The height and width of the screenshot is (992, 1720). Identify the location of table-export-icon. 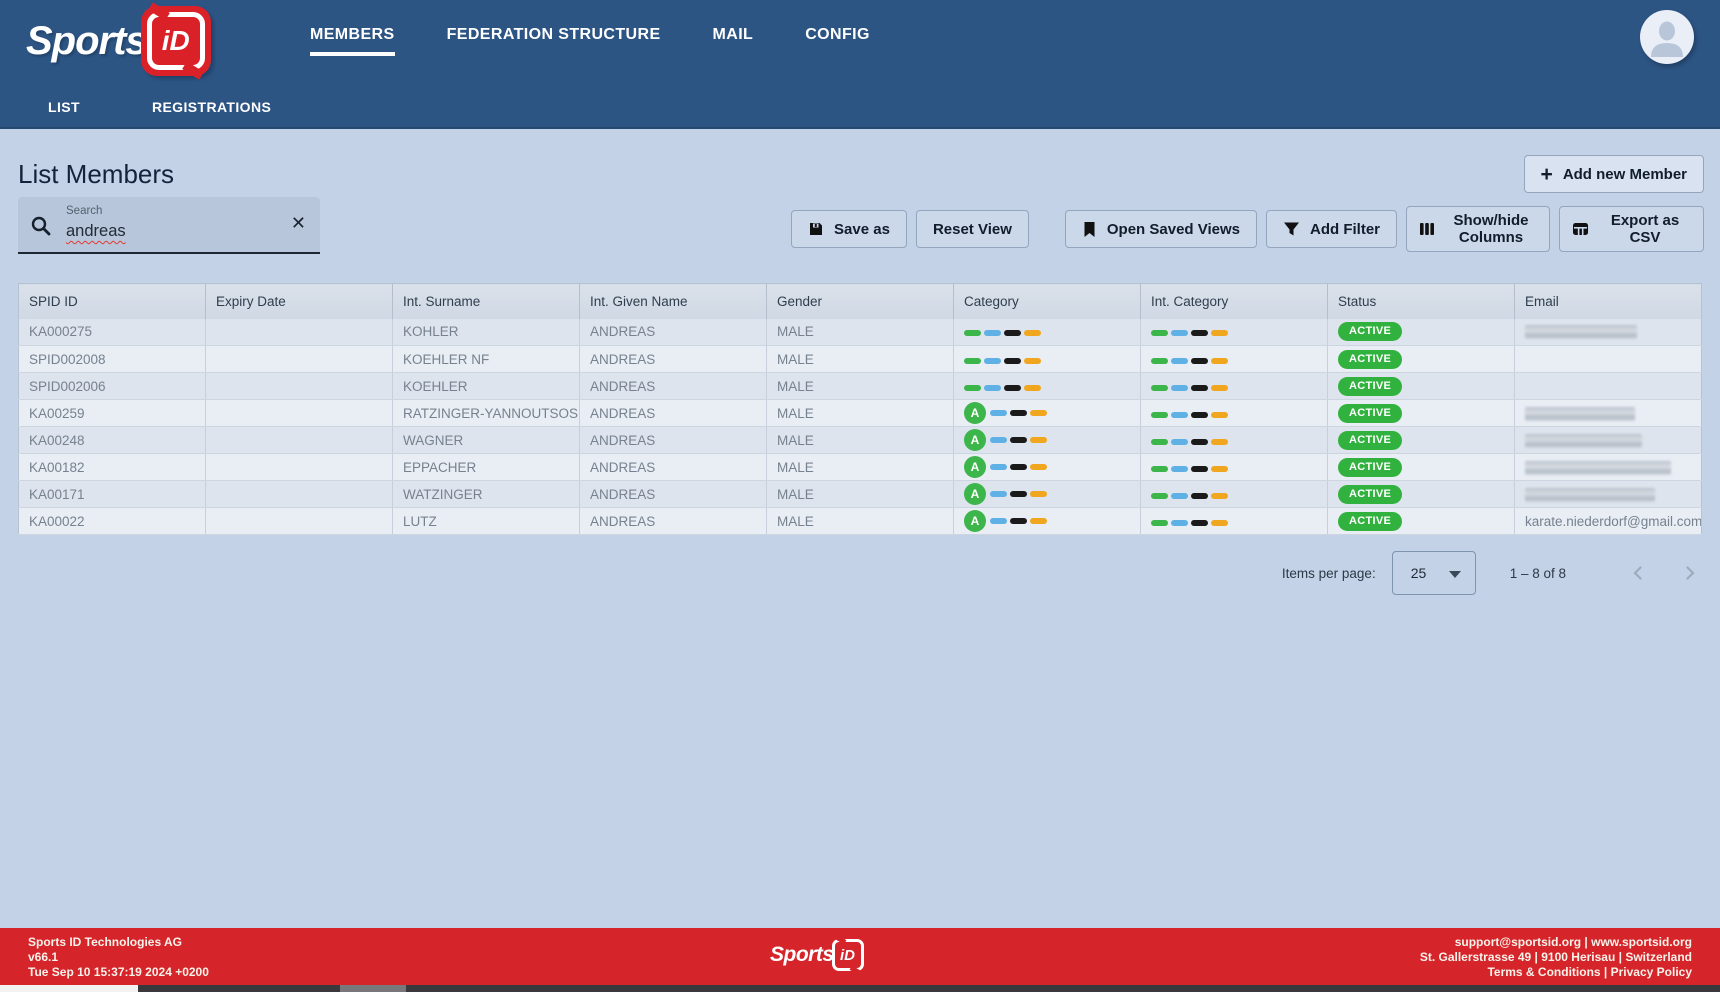
(1580, 229).